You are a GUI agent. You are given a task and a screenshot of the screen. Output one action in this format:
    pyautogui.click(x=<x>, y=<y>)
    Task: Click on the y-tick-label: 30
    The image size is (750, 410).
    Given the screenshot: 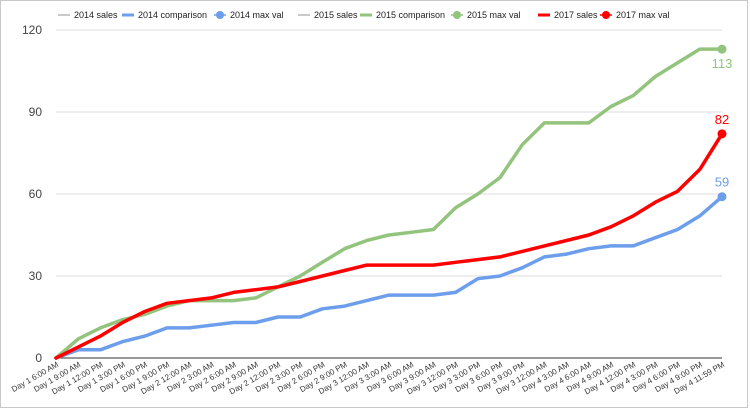 What is the action you would take?
    pyautogui.click(x=36, y=276)
    